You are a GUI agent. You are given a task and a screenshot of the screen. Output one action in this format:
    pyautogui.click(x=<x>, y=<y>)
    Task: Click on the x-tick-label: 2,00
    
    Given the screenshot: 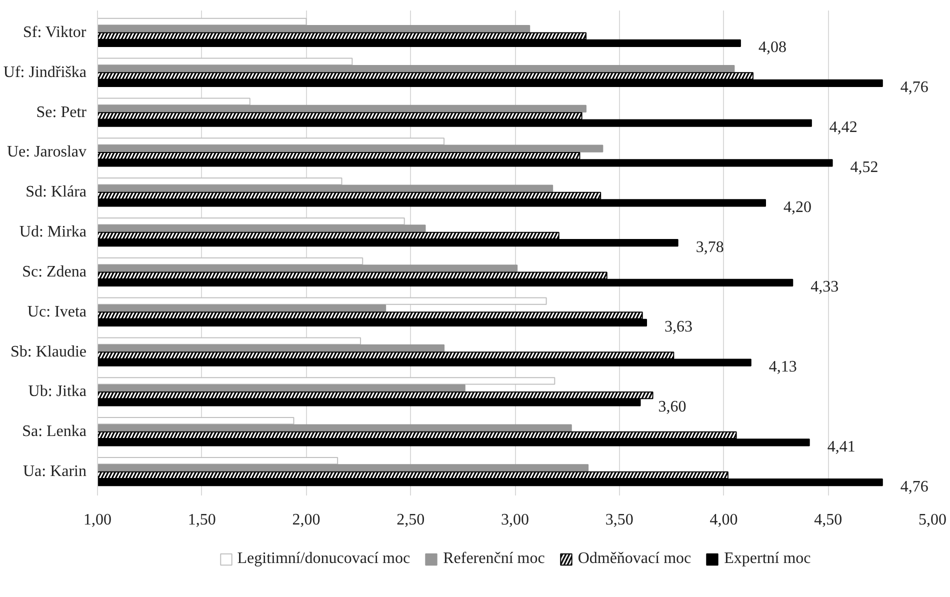 What is the action you would take?
    pyautogui.click(x=306, y=520)
    